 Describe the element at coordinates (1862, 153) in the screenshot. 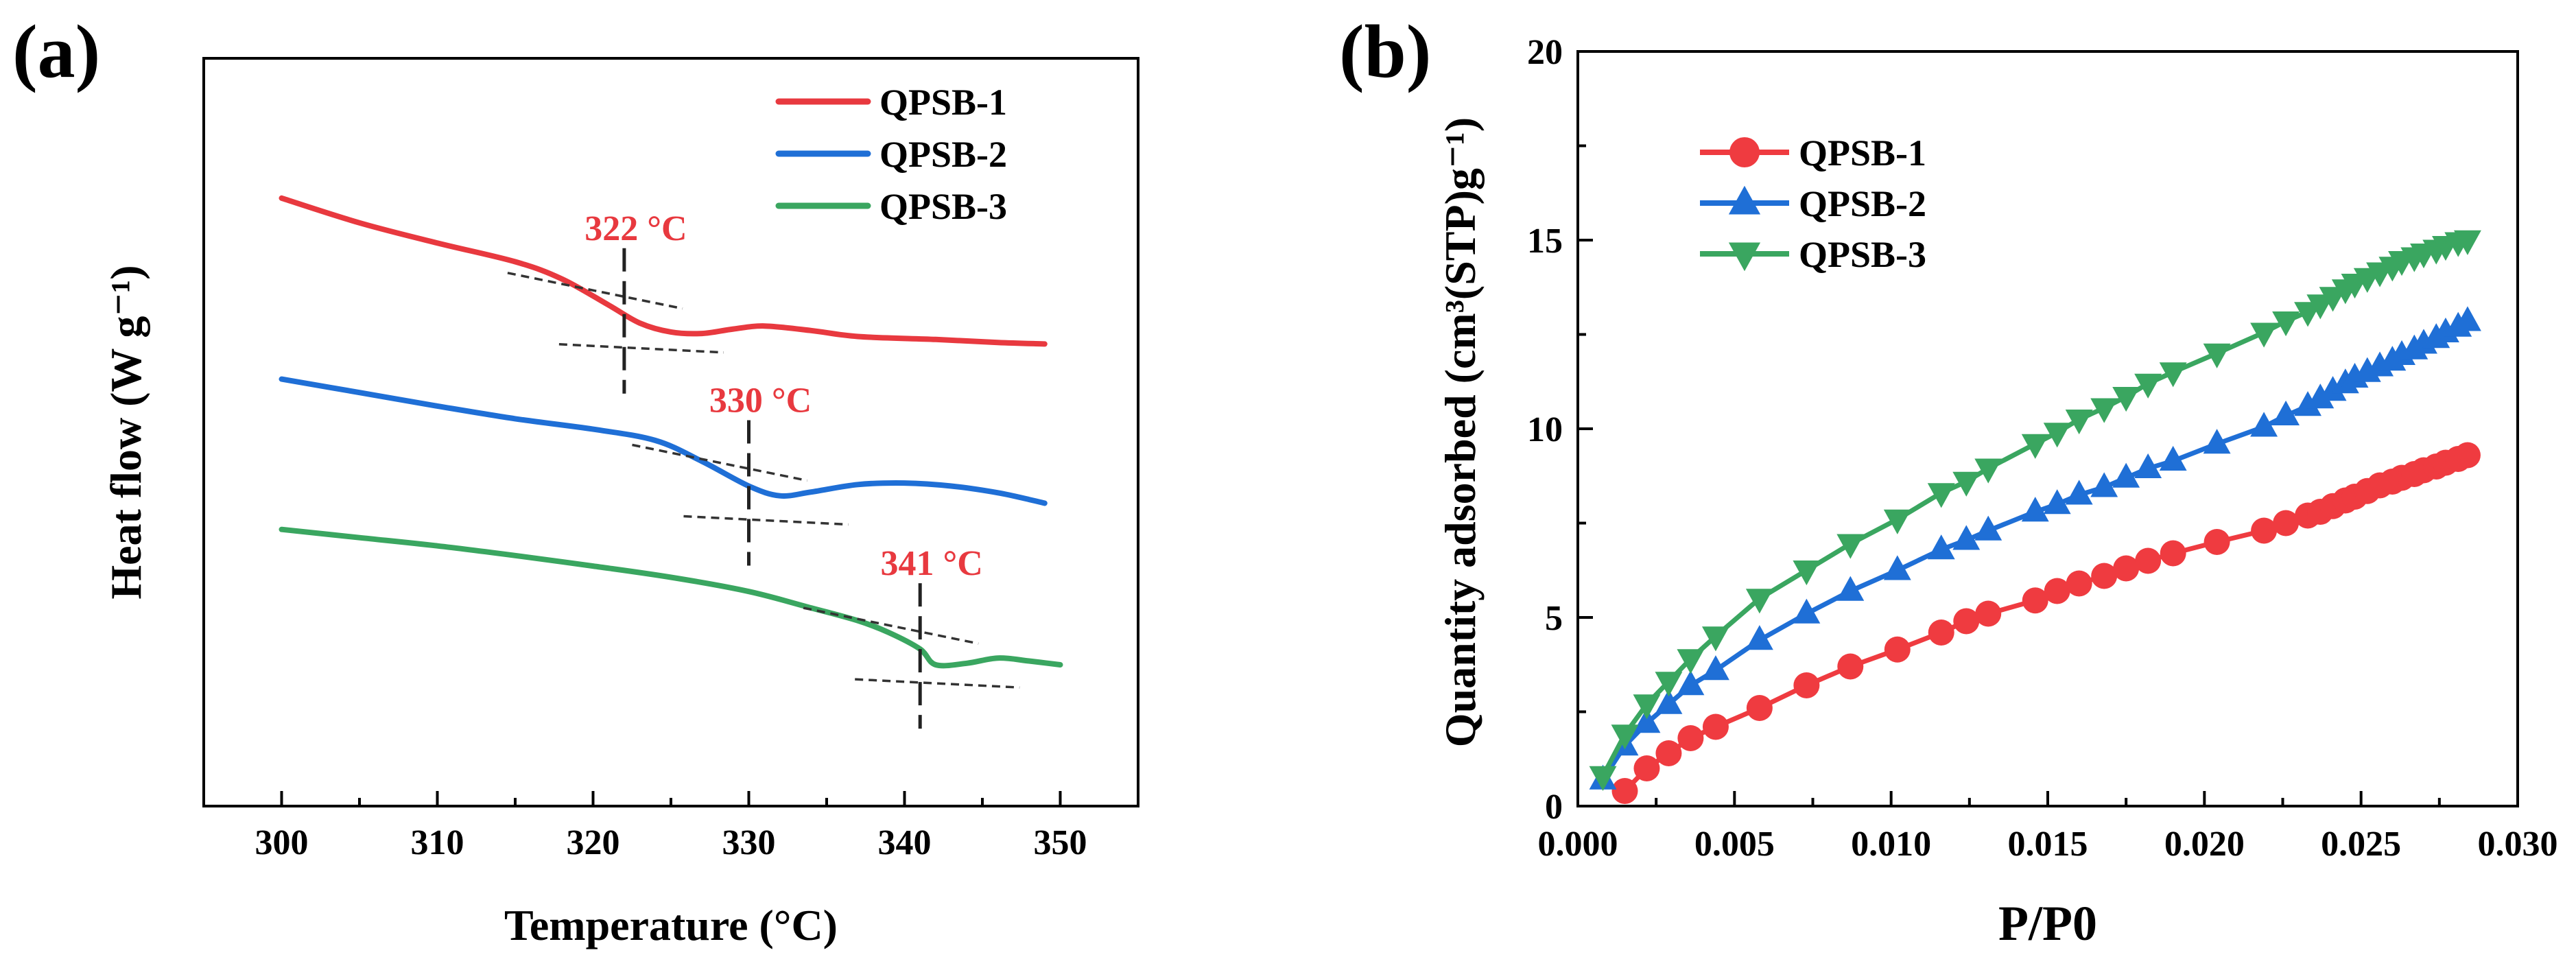

I see `legend-label-qpsb-1: QPSB-1` at that location.